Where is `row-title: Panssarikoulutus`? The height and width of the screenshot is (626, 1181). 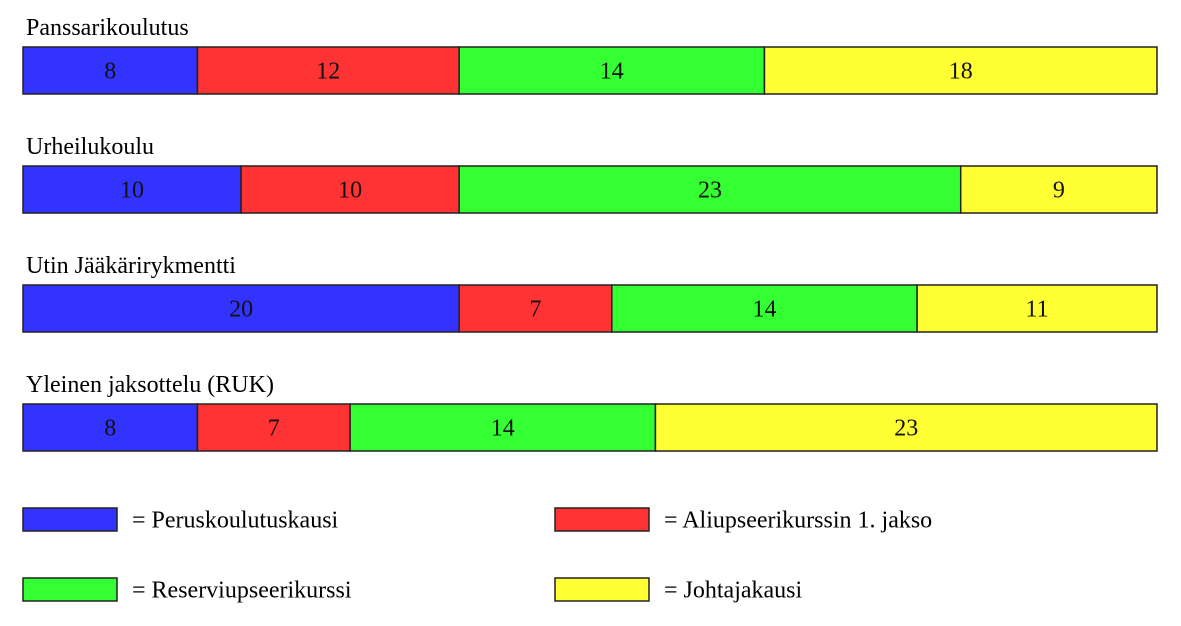
row-title: Panssarikoulutus is located at coordinates (107, 28).